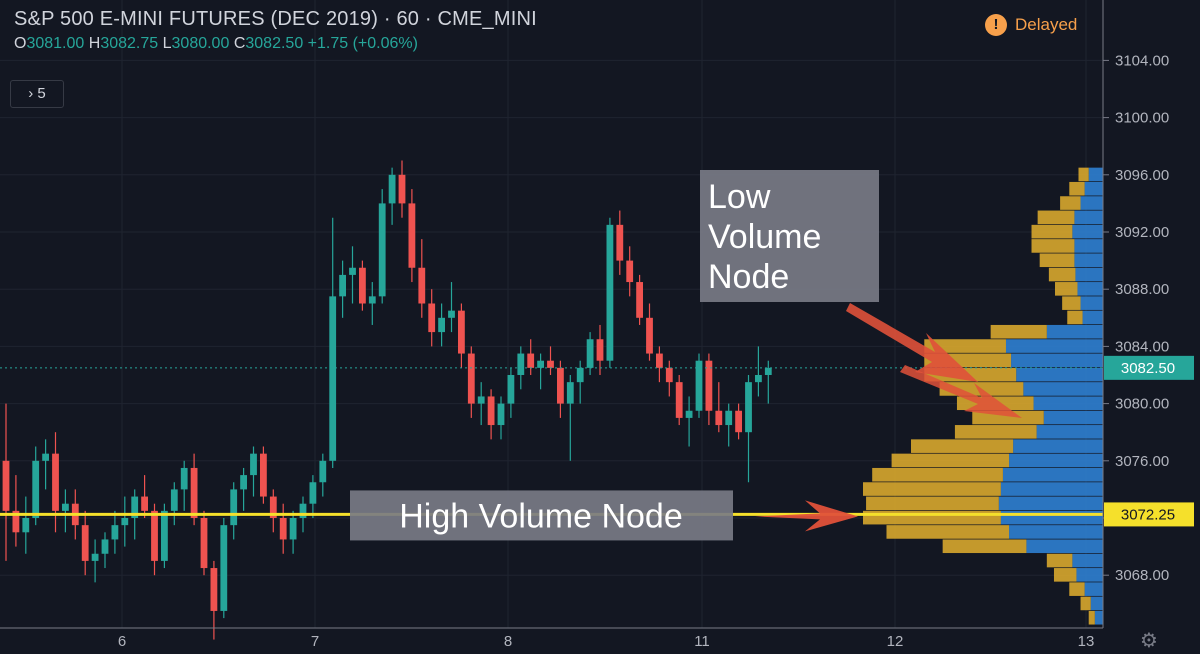  What do you see at coordinates (122, 641) in the screenshot?
I see `x-tick-label: 6` at bounding box center [122, 641].